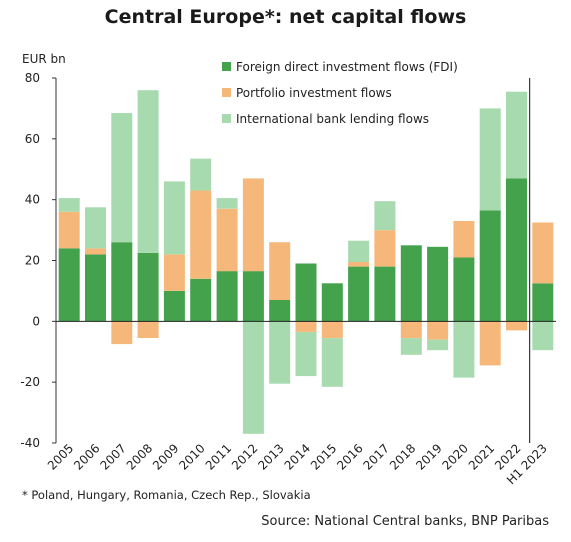  I want to click on bar-fdi-2013, so click(280, 311).